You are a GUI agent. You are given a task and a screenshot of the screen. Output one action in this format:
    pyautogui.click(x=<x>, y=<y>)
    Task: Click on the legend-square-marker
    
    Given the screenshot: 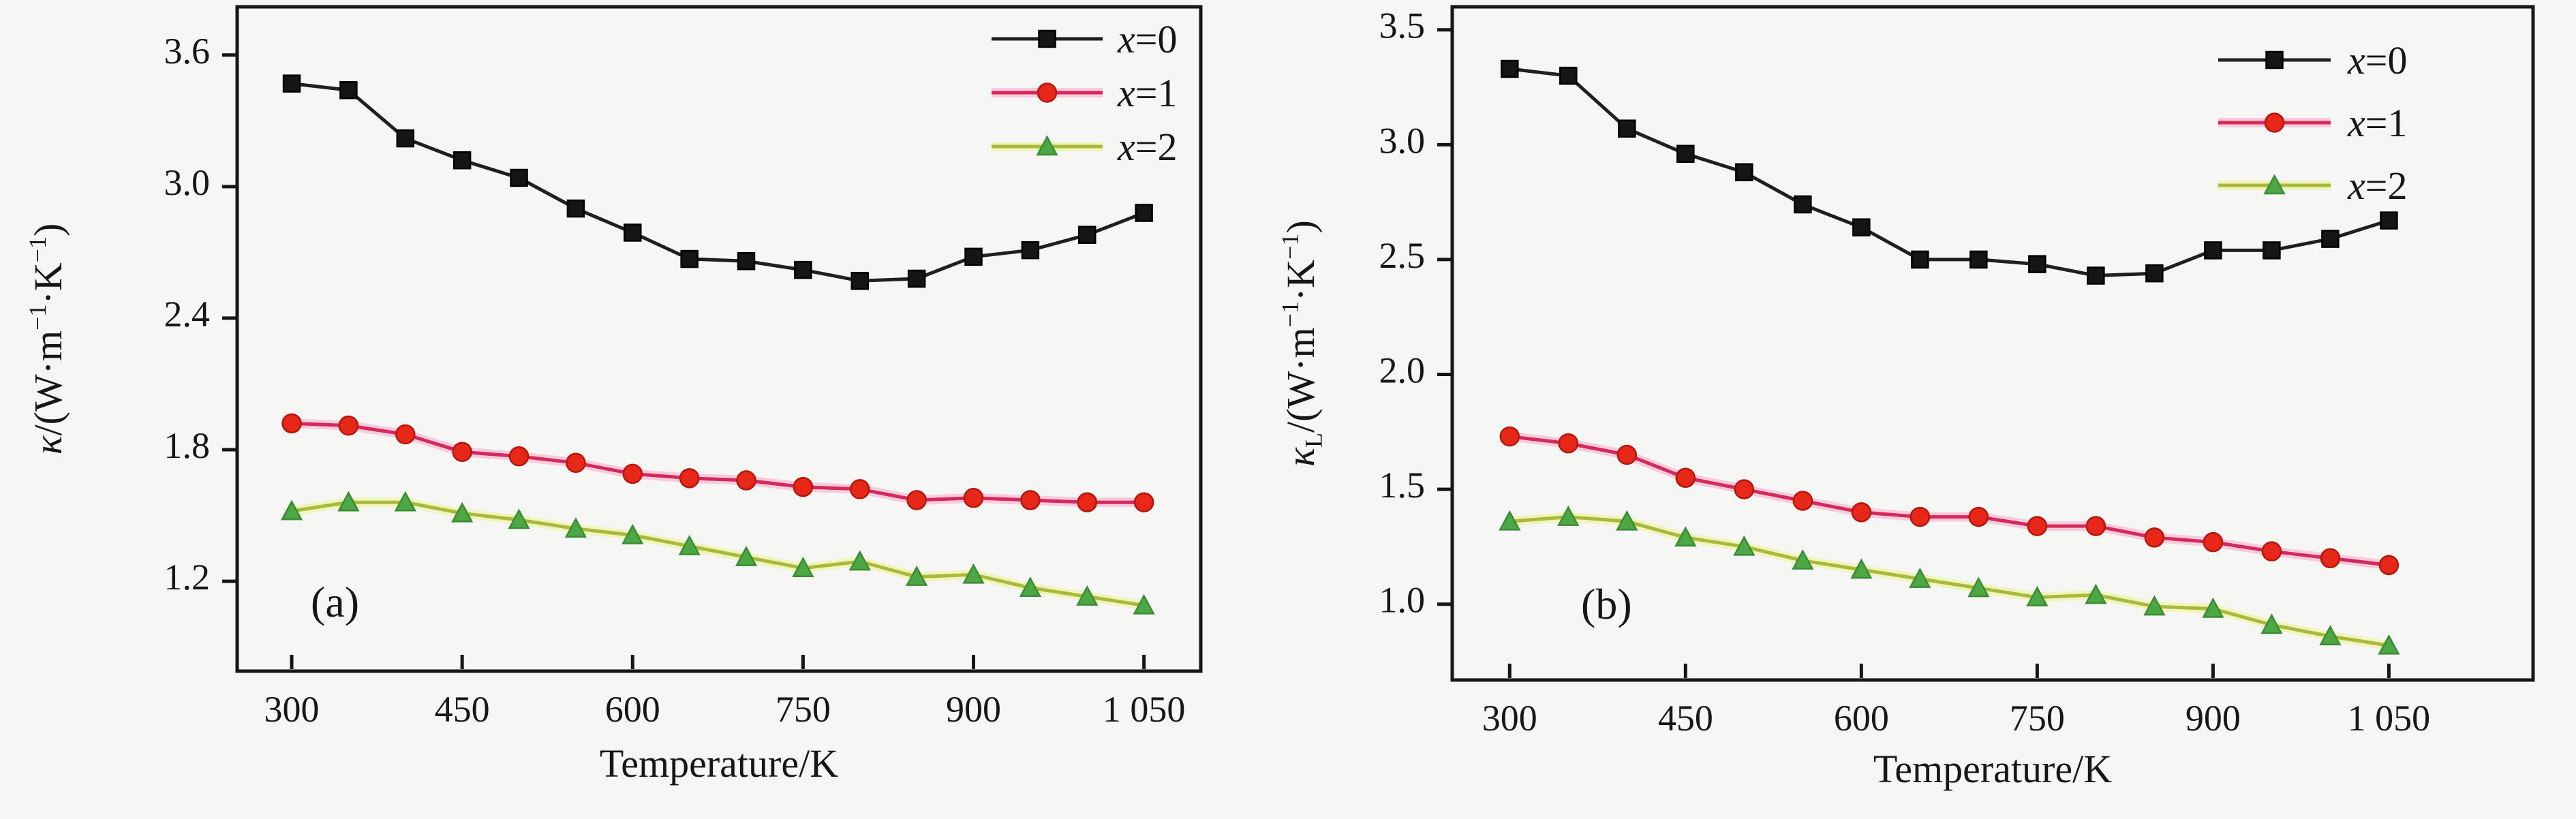 What is the action you would take?
    pyautogui.click(x=2274, y=59)
    